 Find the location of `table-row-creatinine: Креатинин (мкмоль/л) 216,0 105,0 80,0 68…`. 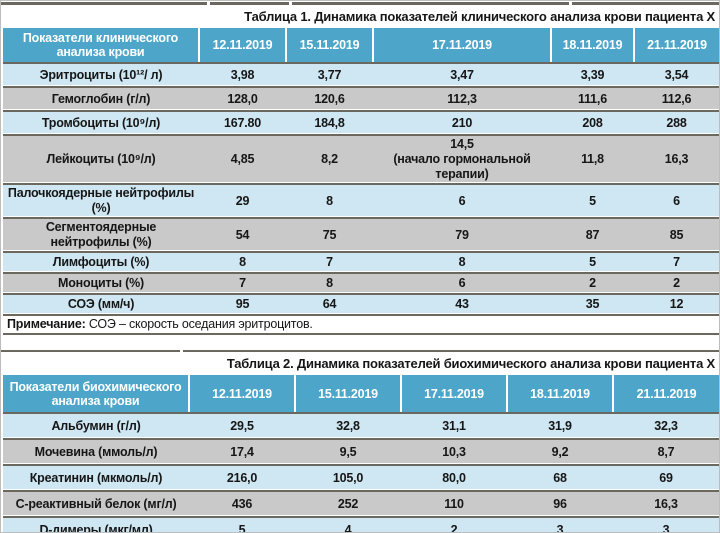

table-row-creatinine: Креатинин (мкмоль/л) 216,0 105,0 80,0 68… is located at coordinates (361, 477).